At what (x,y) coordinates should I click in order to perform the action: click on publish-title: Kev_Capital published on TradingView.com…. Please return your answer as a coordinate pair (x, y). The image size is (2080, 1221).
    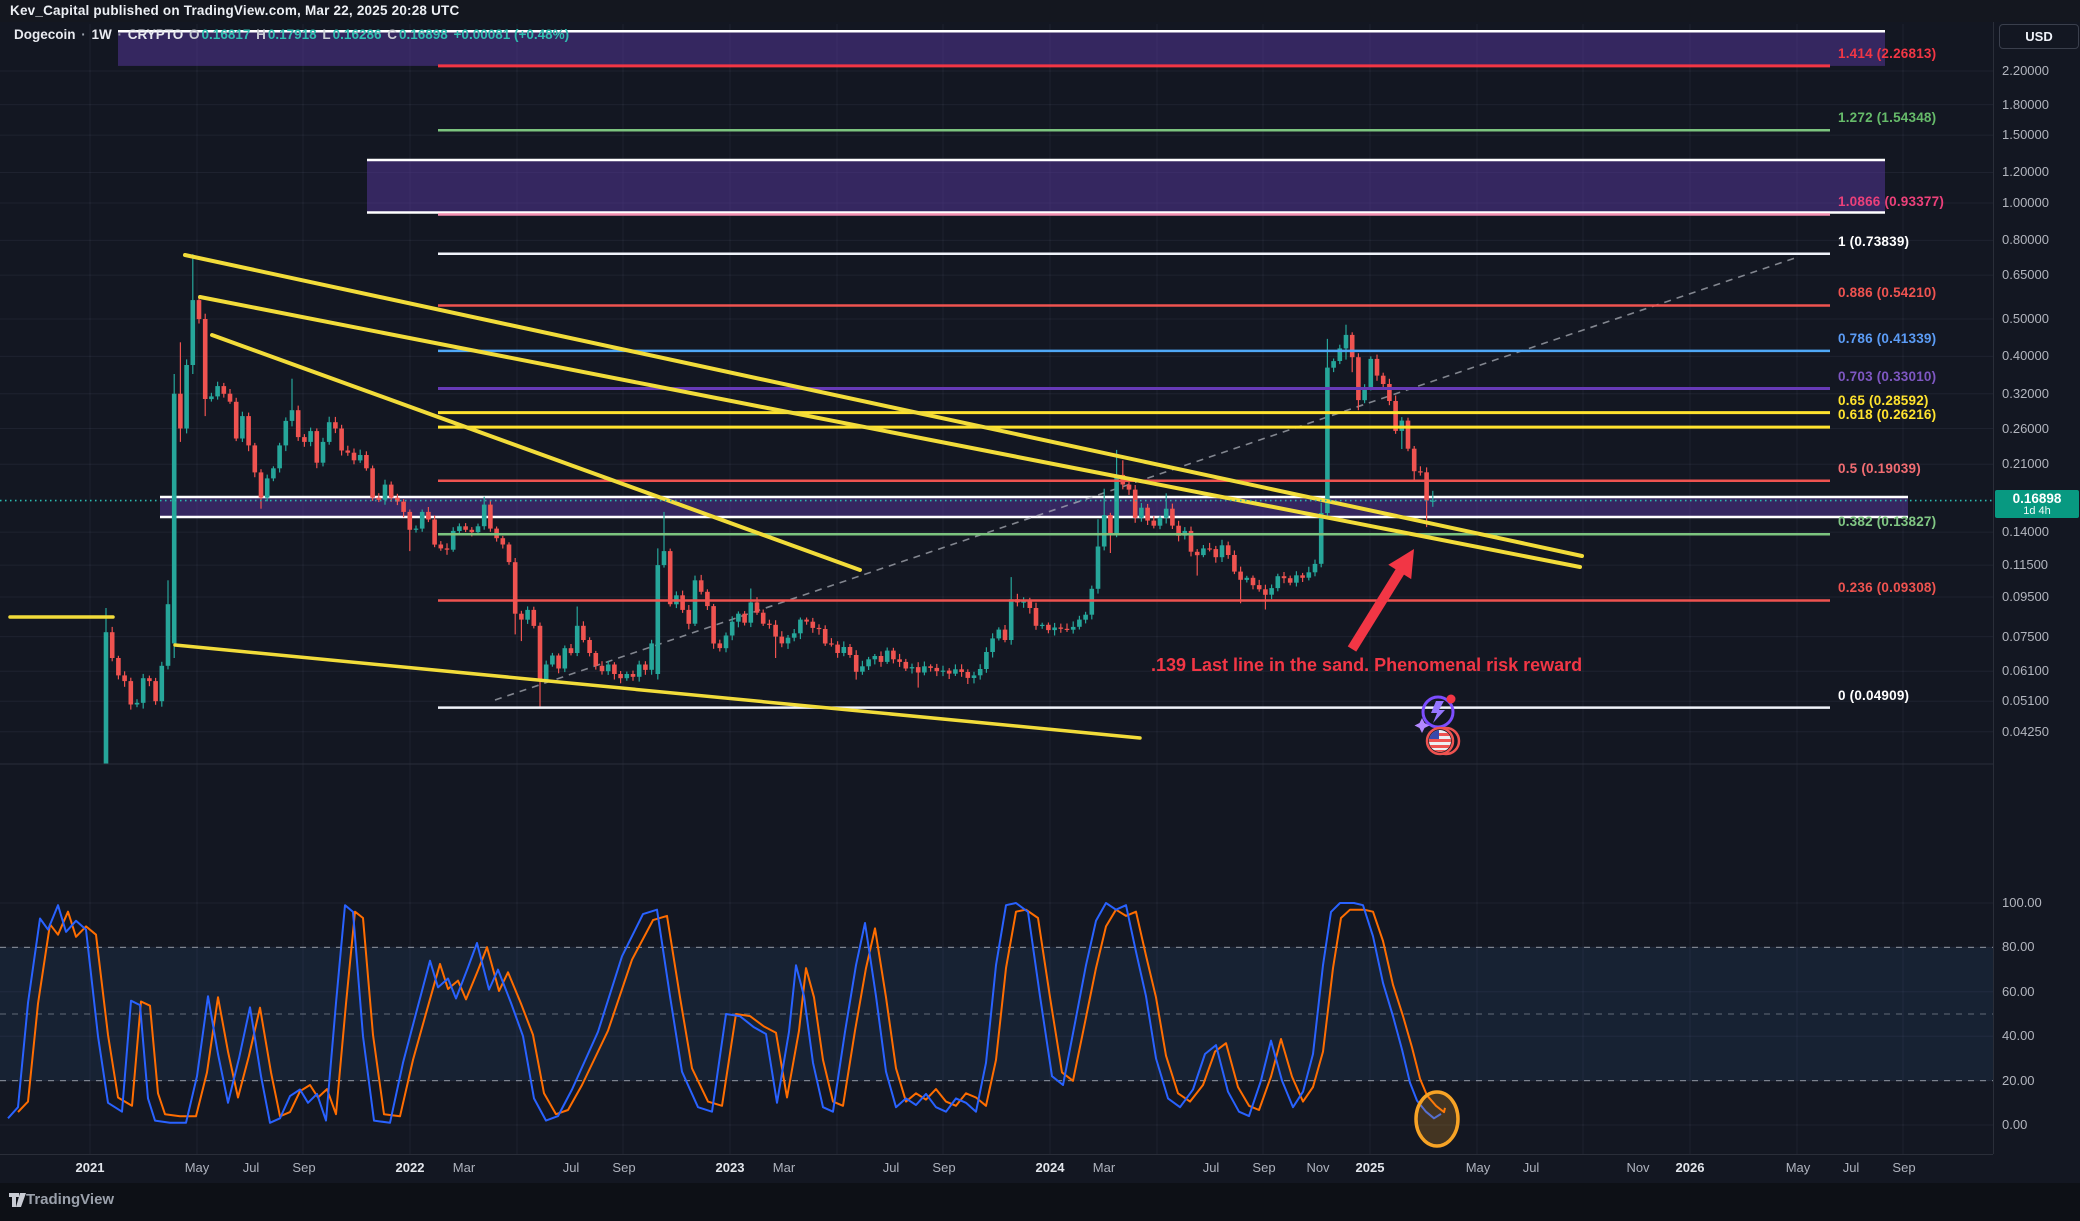
    Looking at the image, I should click on (235, 10).